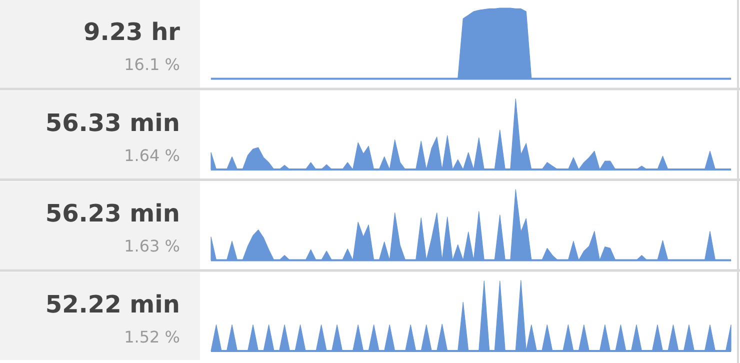 Image resolution: width=740 pixels, height=363 pixels. I want to click on chart-title: 52.22 min, so click(112, 304).